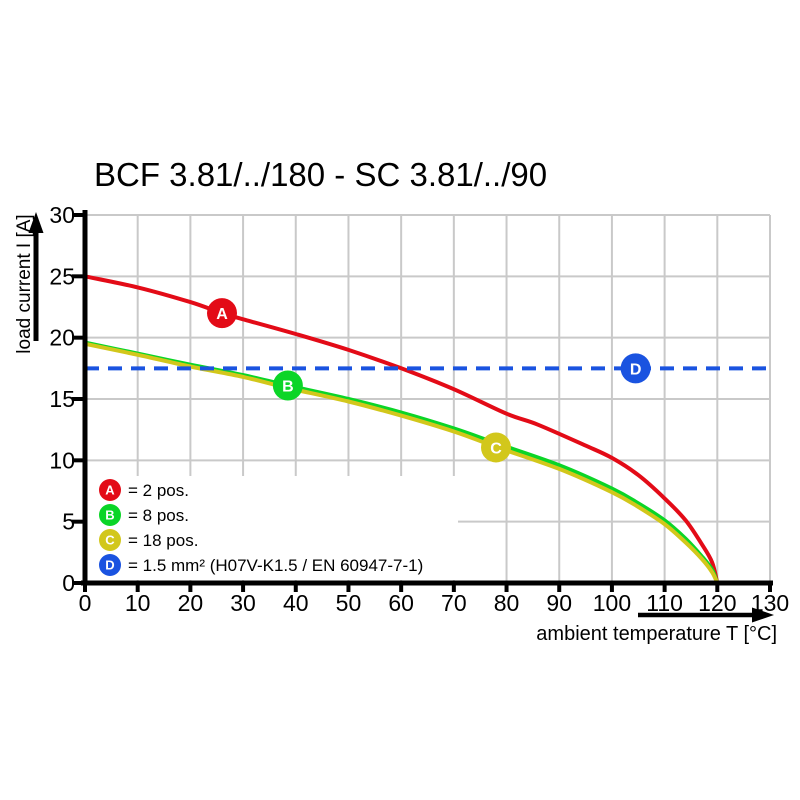  I want to click on legend-letter: D, so click(109, 565).